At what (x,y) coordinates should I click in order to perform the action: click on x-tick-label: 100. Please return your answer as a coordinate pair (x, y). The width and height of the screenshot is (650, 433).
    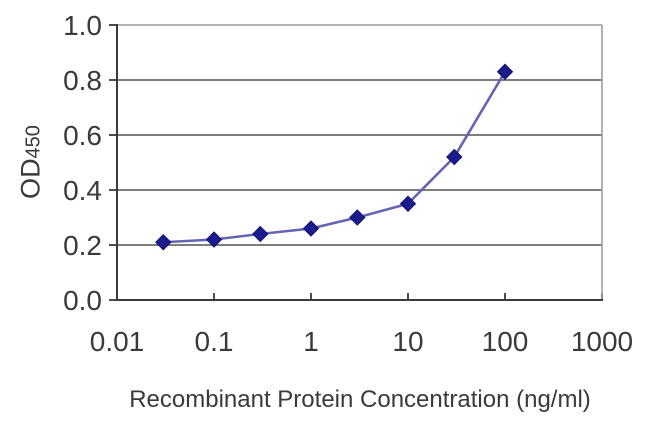
    Looking at the image, I should click on (505, 341).